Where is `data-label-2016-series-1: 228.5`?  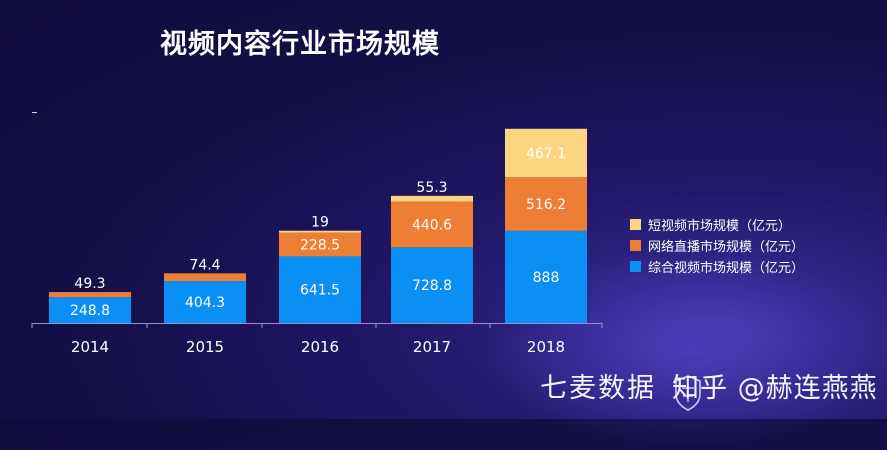
data-label-2016-series-1: 228.5 is located at coordinates (320, 246).